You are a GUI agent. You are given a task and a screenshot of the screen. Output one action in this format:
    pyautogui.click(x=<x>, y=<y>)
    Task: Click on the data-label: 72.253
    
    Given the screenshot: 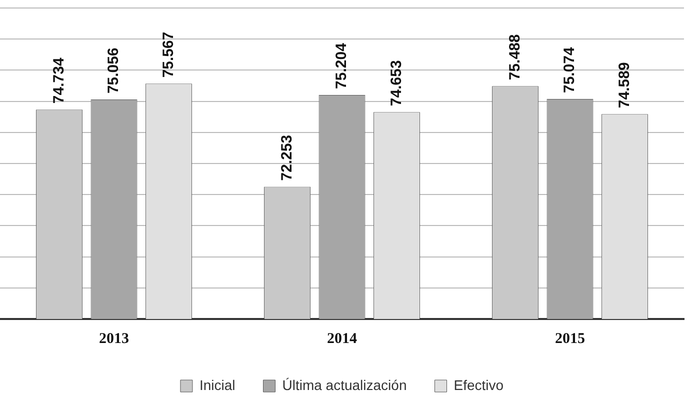 What is the action you would take?
    pyautogui.click(x=287, y=157)
    